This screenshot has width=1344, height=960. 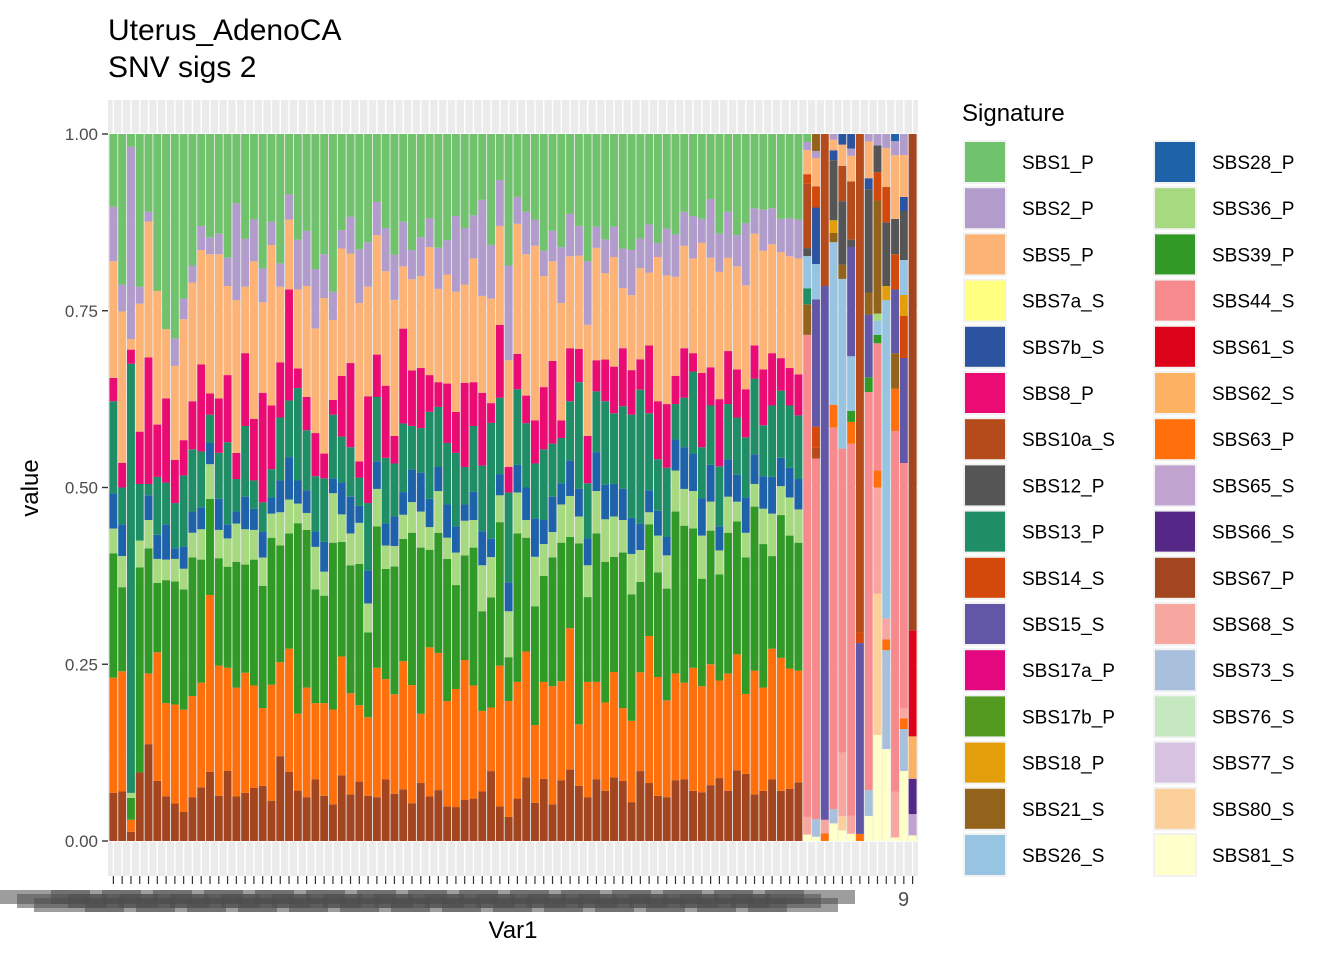 What do you see at coordinates (1039, 439) in the screenshot?
I see `legend-item-SBS10a_S: SBS10a_S` at bounding box center [1039, 439].